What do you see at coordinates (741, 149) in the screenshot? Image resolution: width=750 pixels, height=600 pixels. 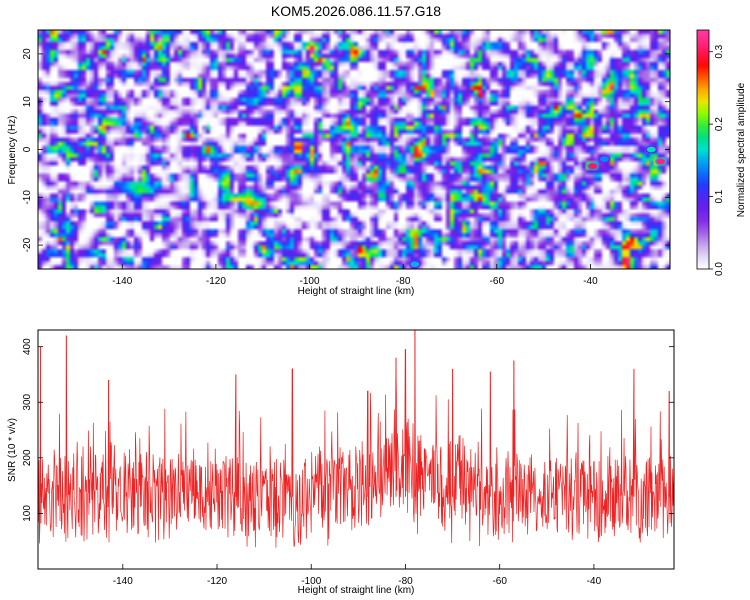 I see `colorbar-label: Normalized spectral amplitude` at bounding box center [741, 149].